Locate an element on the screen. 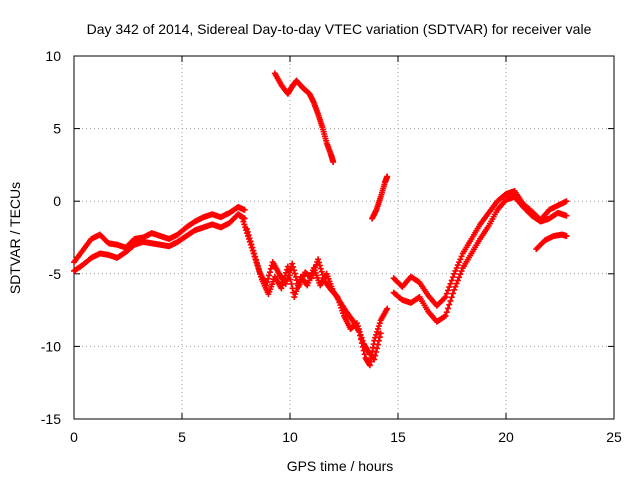 This screenshot has height=480, width=640. y-axis-label: SDTVAR / TECUs is located at coordinates (15, 238).